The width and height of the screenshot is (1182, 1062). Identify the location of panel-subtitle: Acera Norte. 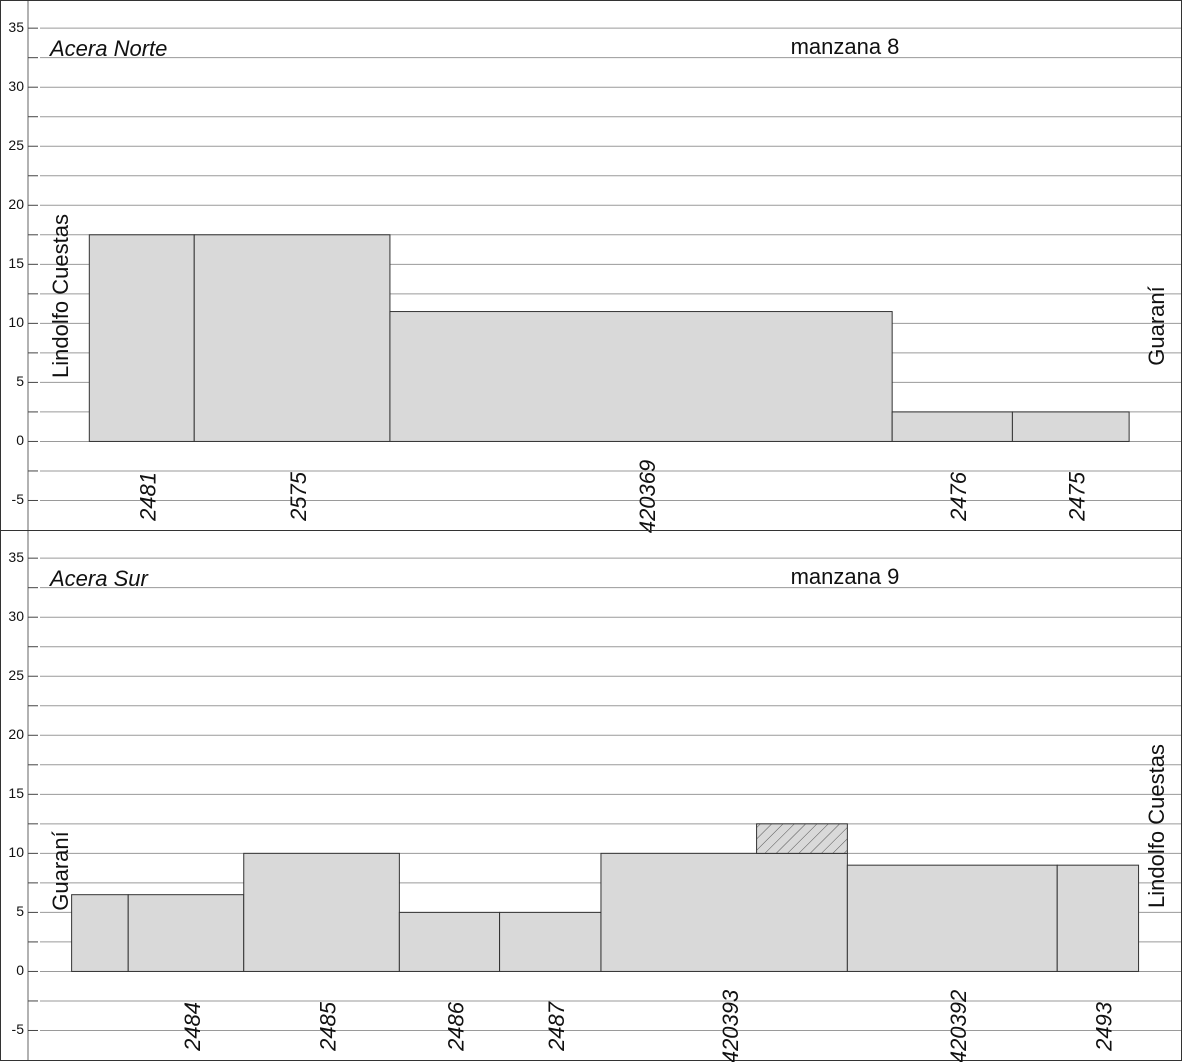
(107, 48).